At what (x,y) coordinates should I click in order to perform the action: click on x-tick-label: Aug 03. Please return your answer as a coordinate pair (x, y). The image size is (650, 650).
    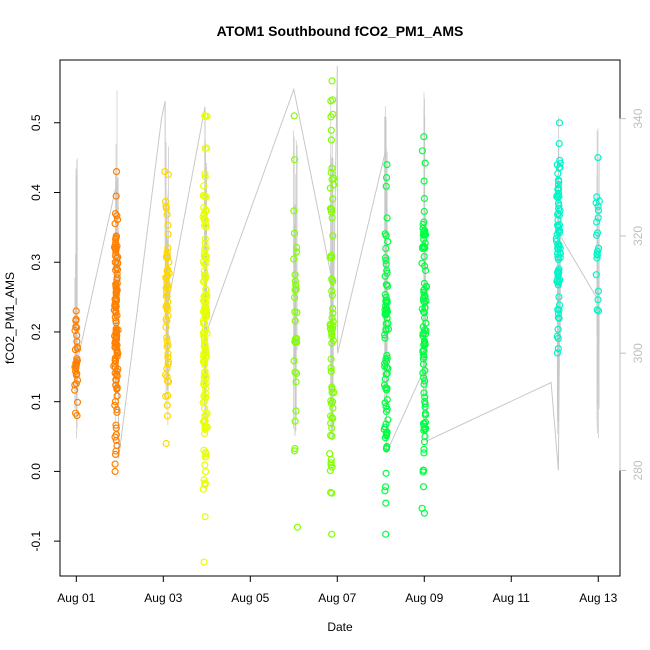
    Looking at the image, I should click on (163, 598).